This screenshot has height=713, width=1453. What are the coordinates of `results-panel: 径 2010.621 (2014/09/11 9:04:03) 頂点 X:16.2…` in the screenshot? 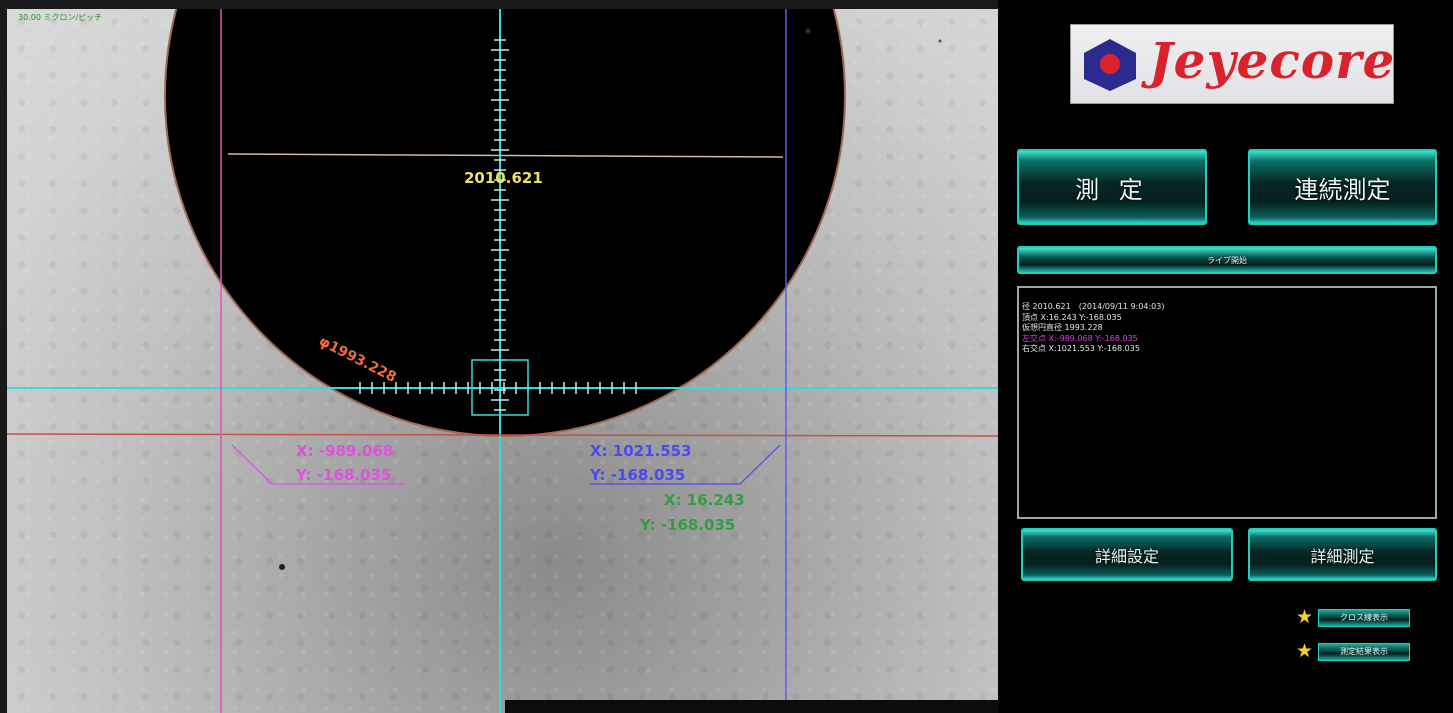 It's located at (1227, 402).